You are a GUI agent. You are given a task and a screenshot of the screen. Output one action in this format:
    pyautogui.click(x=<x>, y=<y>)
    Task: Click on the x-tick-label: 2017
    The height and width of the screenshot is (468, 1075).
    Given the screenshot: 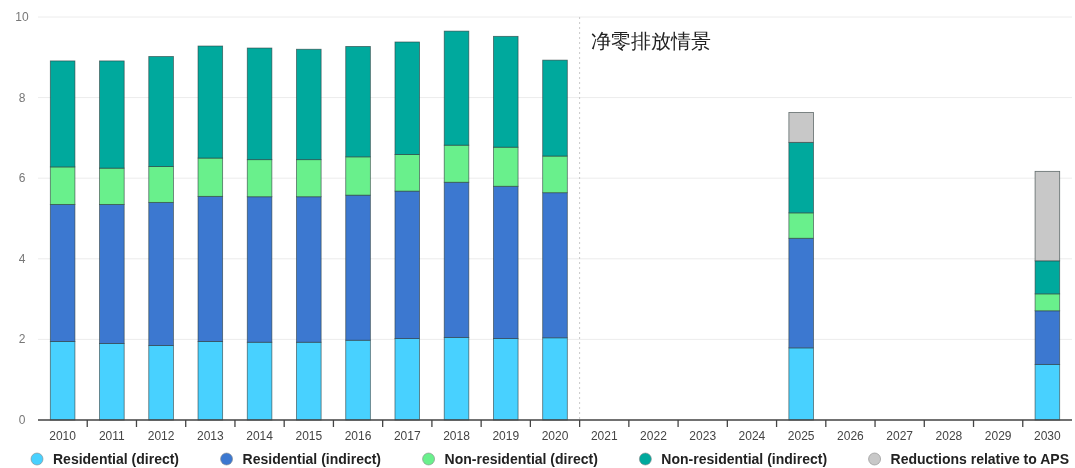 What is the action you would take?
    pyautogui.click(x=407, y=436)
    